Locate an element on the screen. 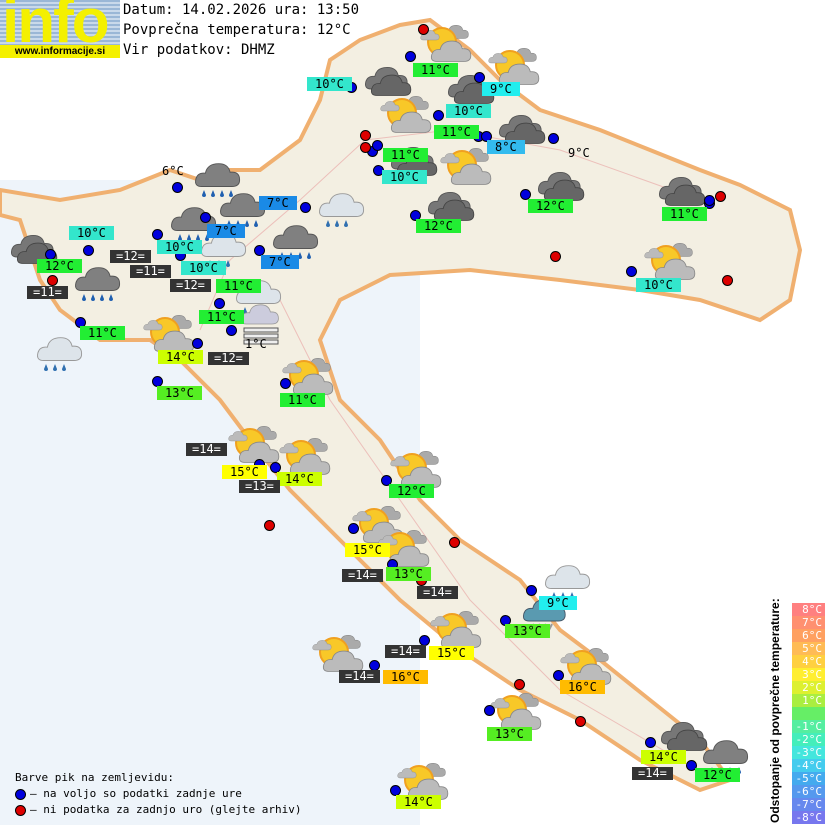 This screenshot has width=825, height=825. temperature-label: 14°C is located at coordinates (299, 479).